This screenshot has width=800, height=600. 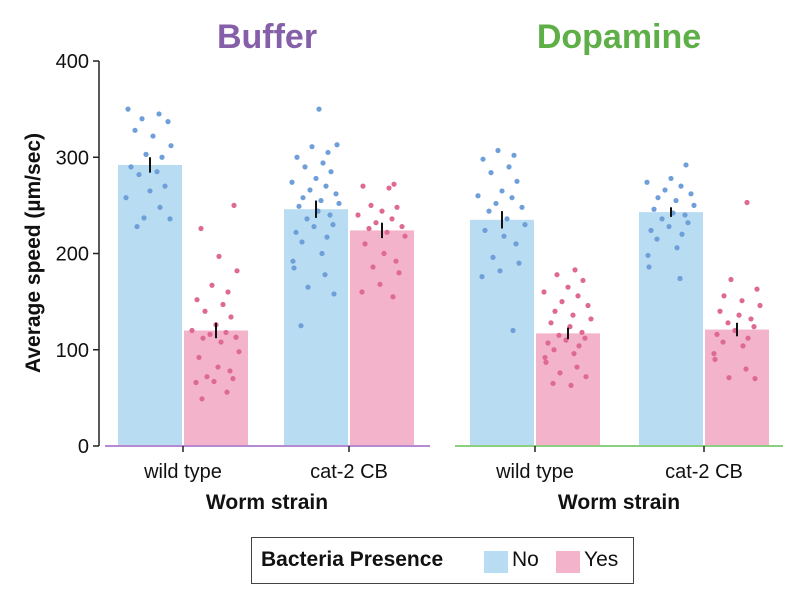 I want to click on y-tick-label-200: 200, so click(x=72, y=255).